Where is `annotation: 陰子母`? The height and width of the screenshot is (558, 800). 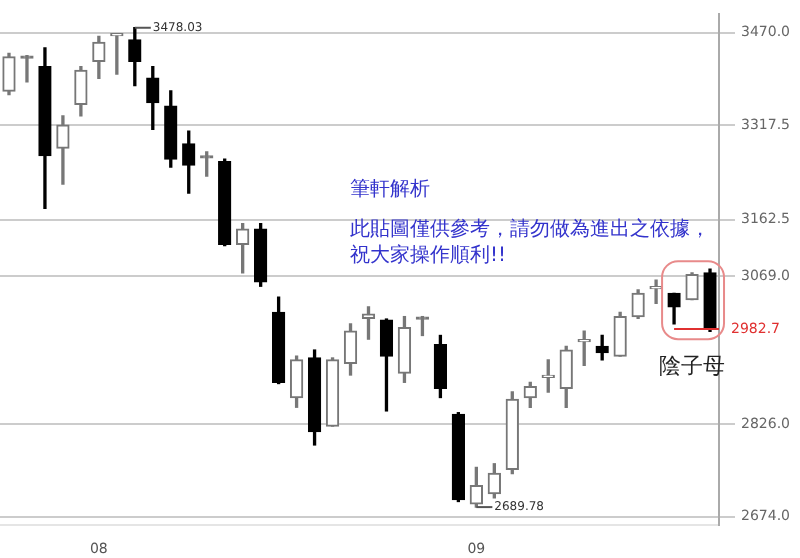 annotation: 陰子母 is located at coordinates (692, 365).